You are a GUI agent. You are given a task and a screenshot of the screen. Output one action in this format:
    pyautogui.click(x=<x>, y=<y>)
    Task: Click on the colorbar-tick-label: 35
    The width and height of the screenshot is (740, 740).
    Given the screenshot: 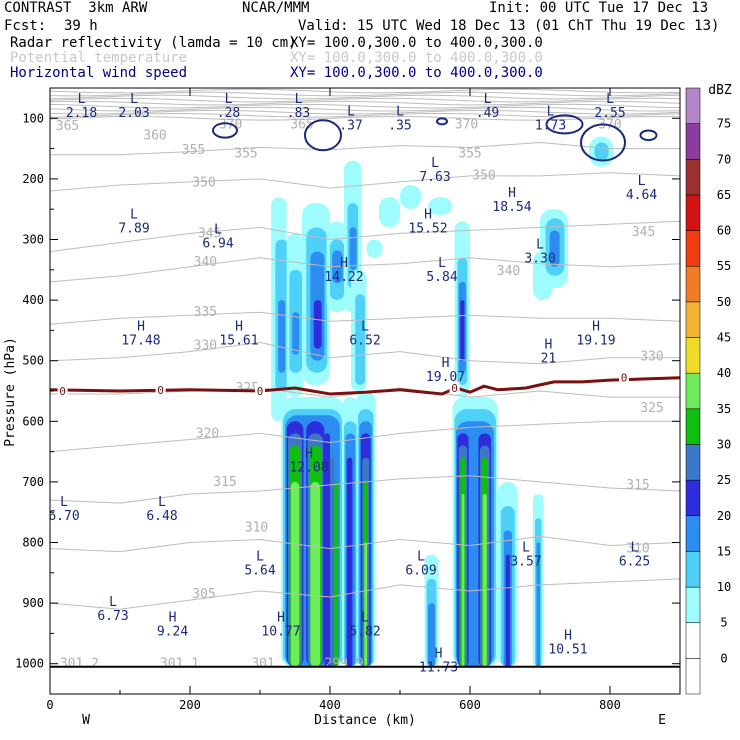 What is the action you would take?
    pyautogui.click(x=724, y=409)
    